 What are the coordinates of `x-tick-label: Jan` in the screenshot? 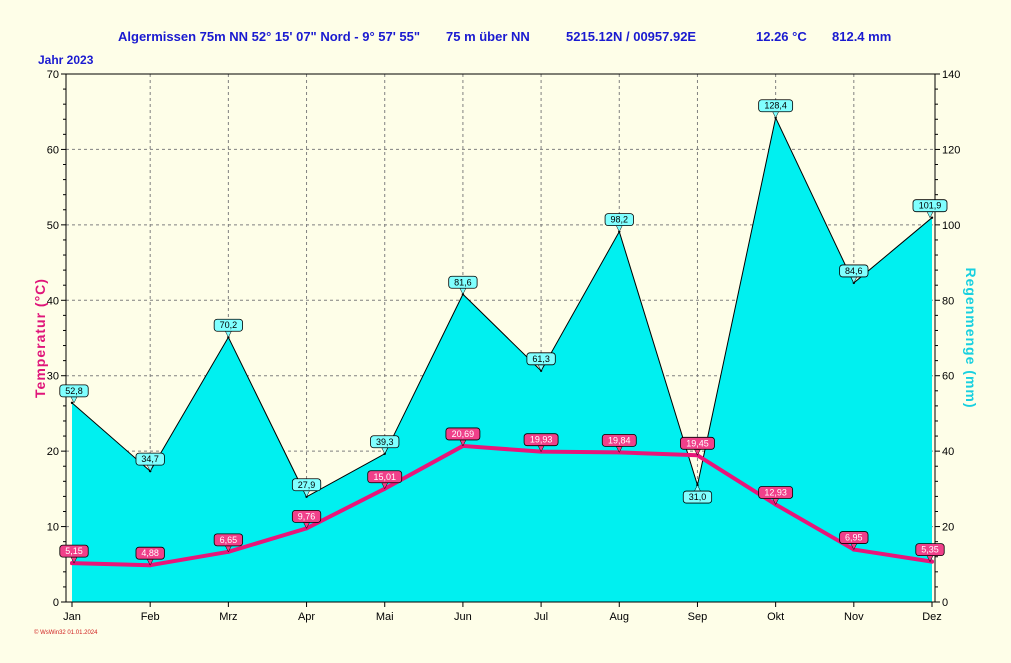 It's located at (72, 617).